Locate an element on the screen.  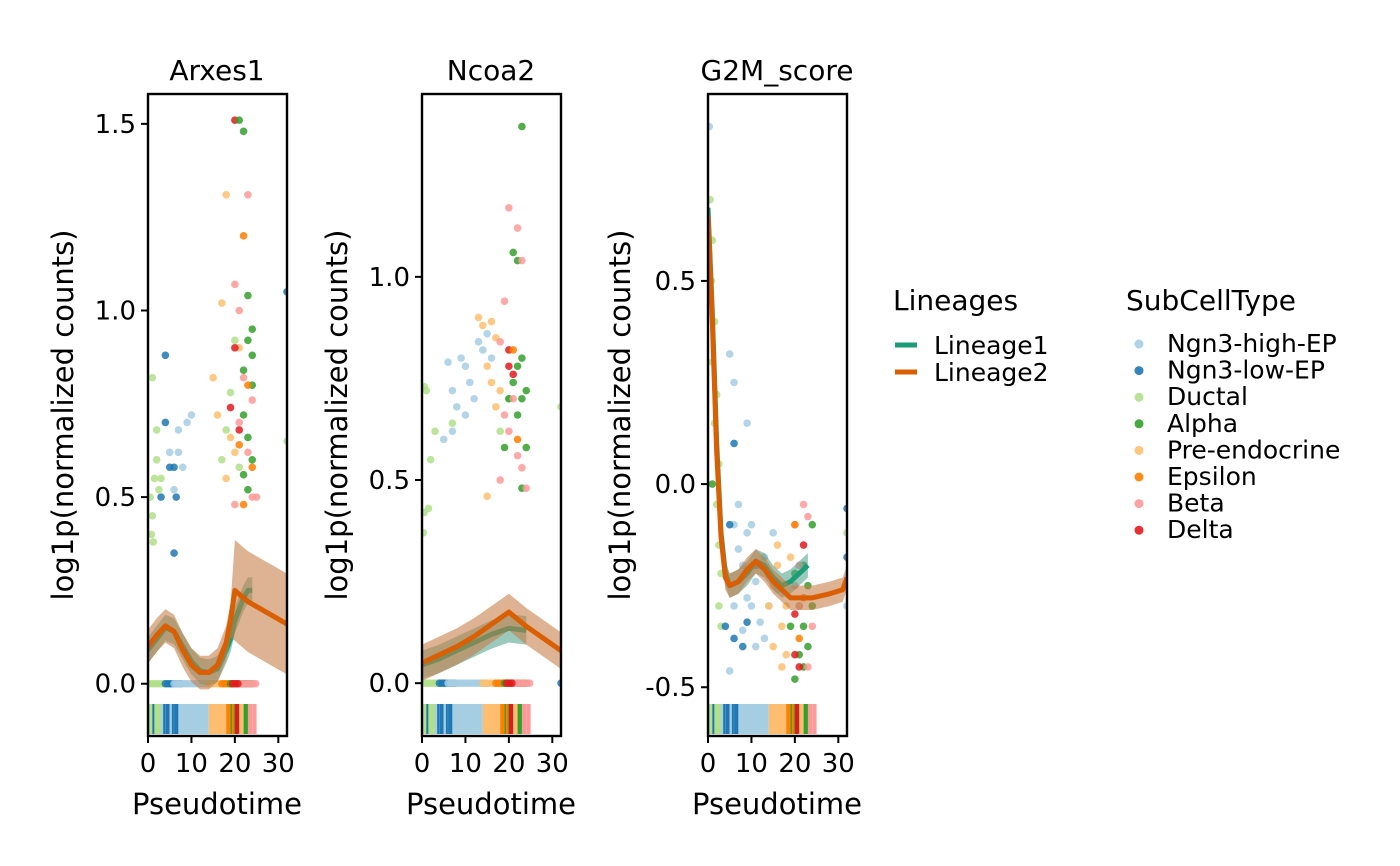
fit-ribbon-color-lineage2 is located at coordinates (491, 637).